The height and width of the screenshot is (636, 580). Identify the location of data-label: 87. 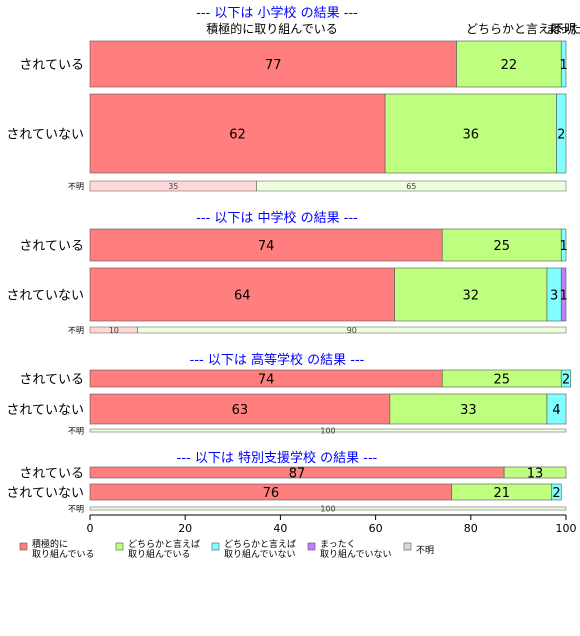
(297, 474).